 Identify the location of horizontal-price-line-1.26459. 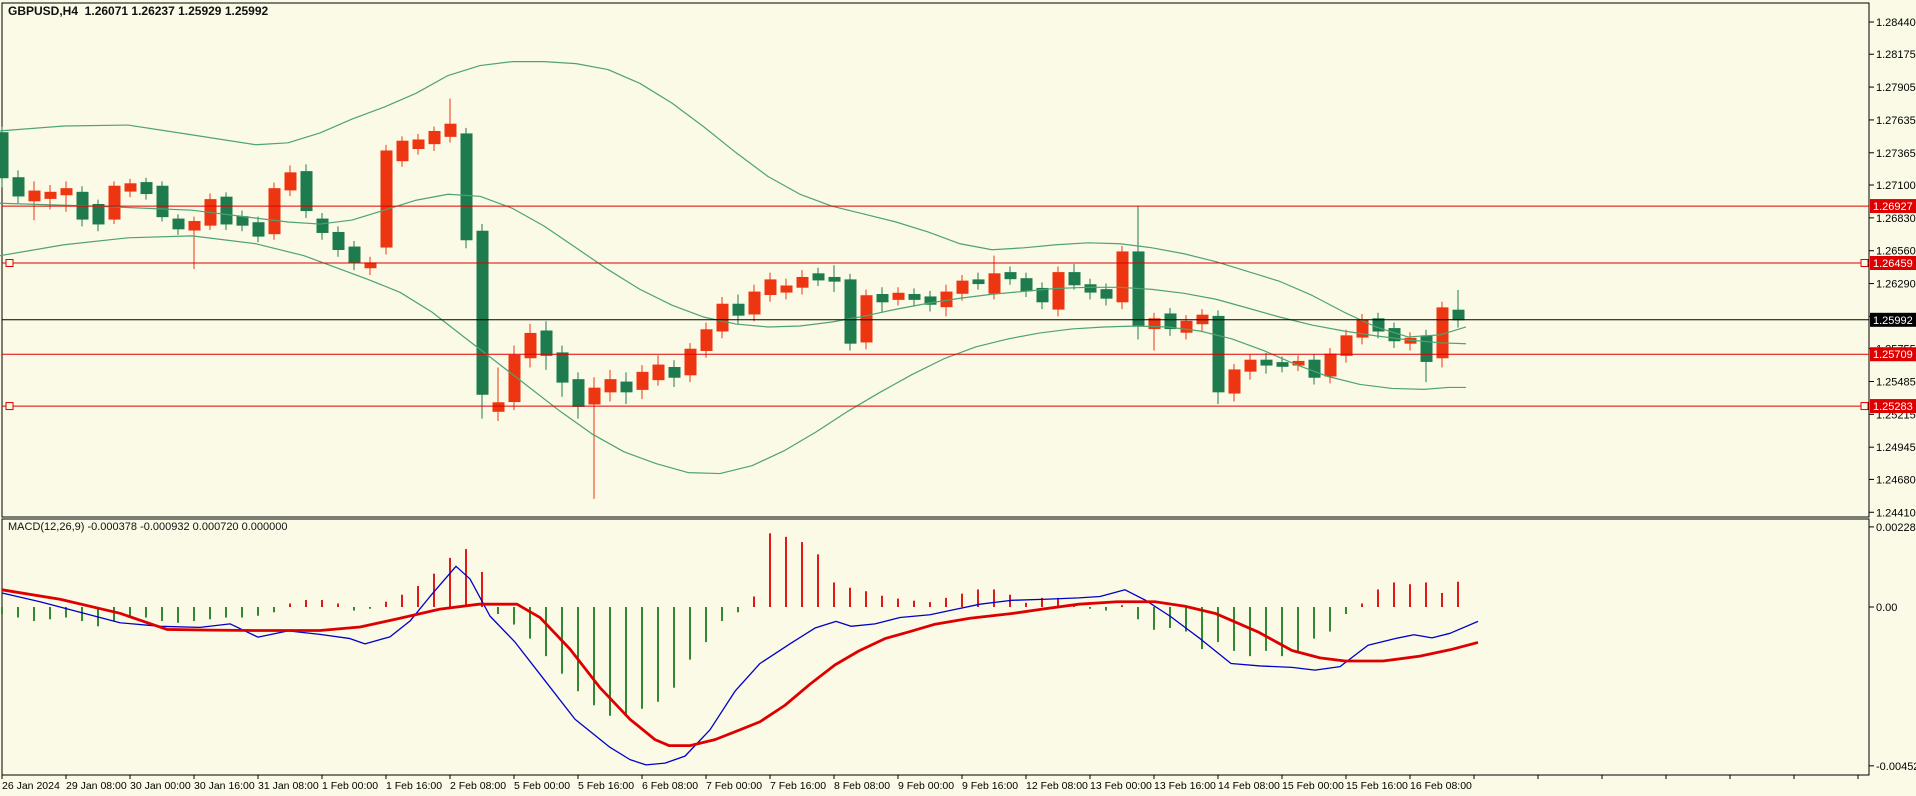
(935, 262).